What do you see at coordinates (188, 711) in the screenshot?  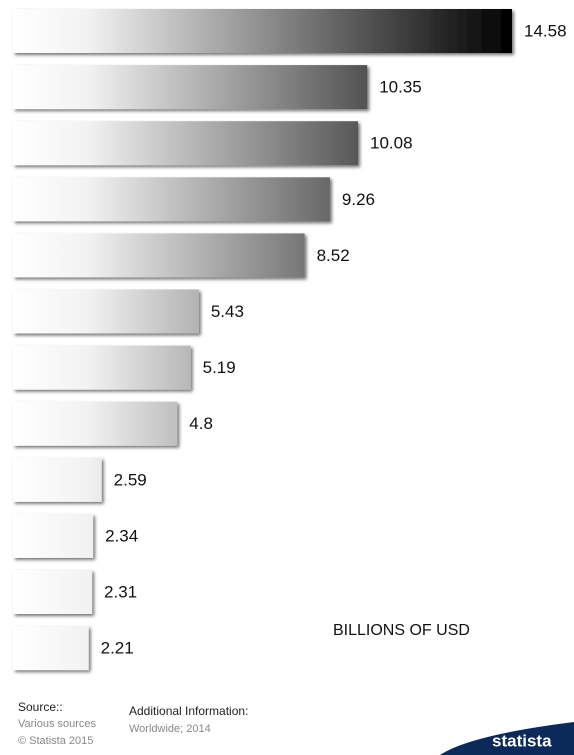 I see `info-title: Additional Information:` at bounding box center [188, 711].